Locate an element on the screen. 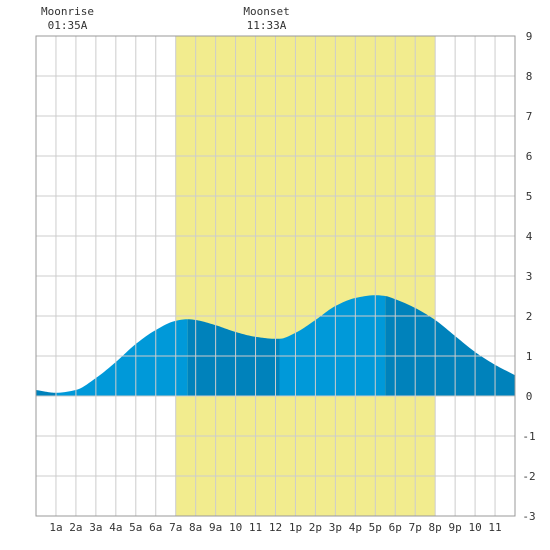 The image size is (550, 550). x-tick-label: 3p is located at coordinates (335, 527).